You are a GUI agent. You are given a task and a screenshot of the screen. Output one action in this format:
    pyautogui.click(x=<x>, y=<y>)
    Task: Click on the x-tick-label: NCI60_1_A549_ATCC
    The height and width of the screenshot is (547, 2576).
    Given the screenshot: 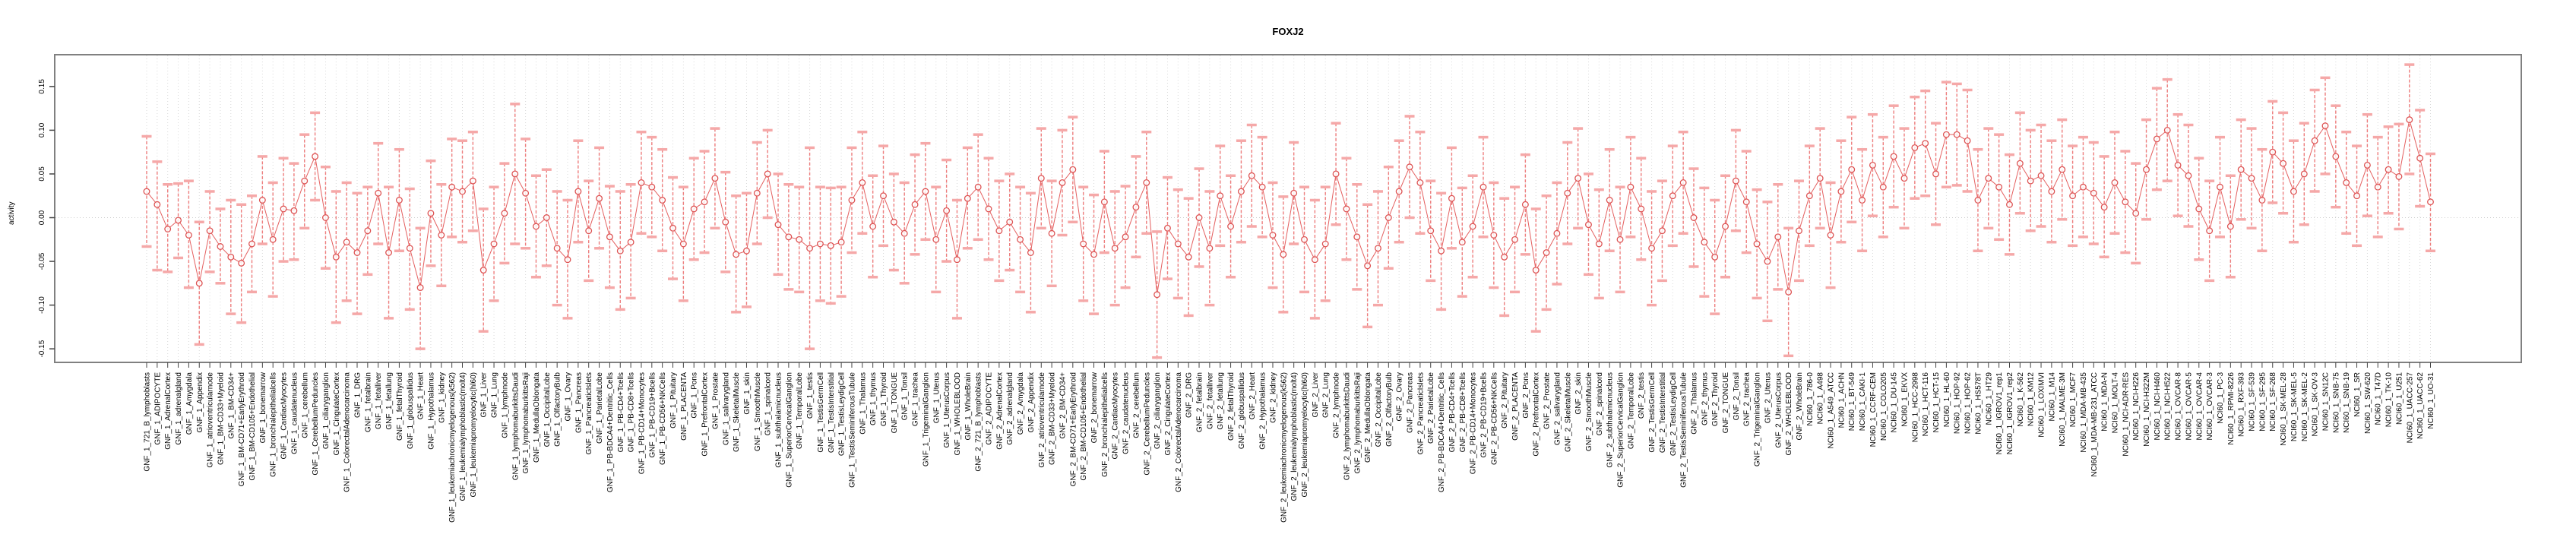 What is the action you would take?
    pyautogui.click(x=1832, y=410)
    